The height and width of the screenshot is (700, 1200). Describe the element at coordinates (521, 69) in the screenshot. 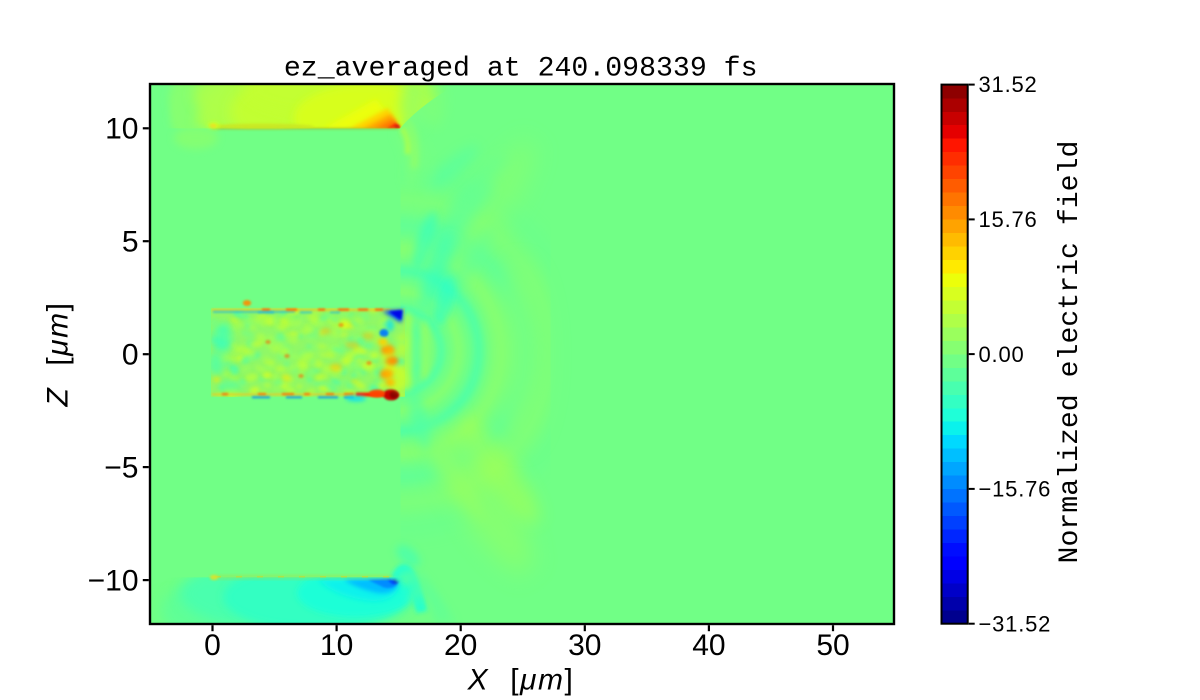

I see `svg-text: ez_averaged at 240.098339 fs` at that location.